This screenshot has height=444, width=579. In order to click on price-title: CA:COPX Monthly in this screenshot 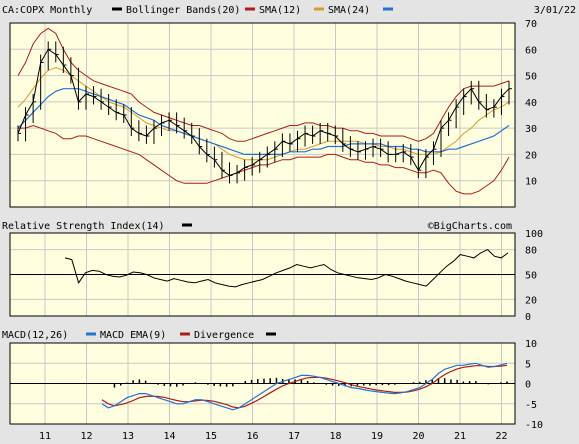, I will do `click(47, 10)`.